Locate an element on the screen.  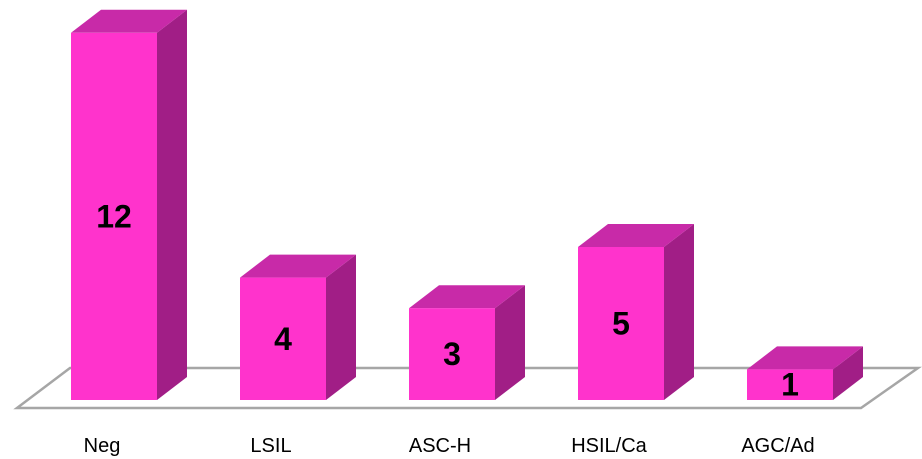
bar-asc-h: 3 is located at coordinates (467, 342).